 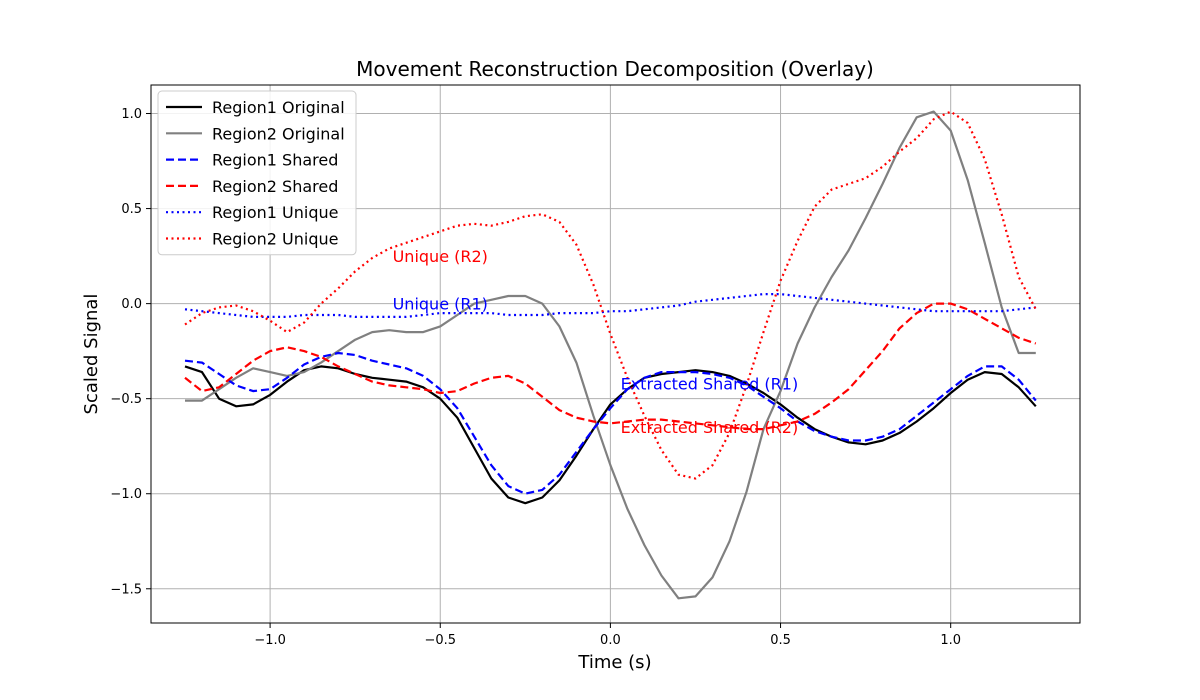 I want to click on x-axis-label: Time (s), so click(x=614, y=662).